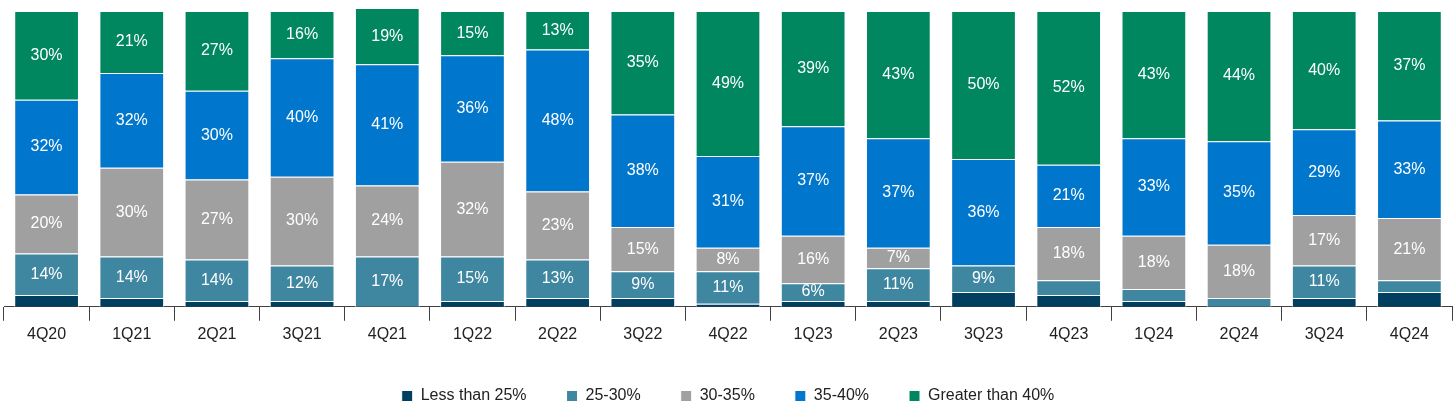  I want to click on data-label: 19%, so click(387, 35).